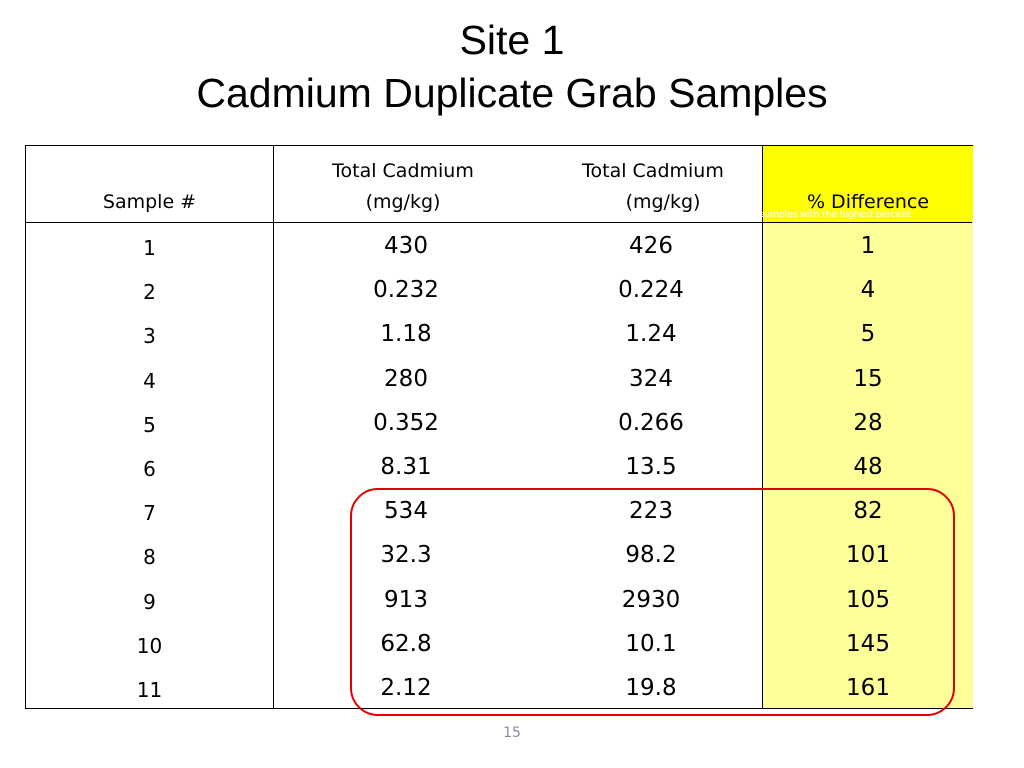 This screenshot has width=1024, height=768. I want to click on cell-sample-number: 9, so click(149, 601).